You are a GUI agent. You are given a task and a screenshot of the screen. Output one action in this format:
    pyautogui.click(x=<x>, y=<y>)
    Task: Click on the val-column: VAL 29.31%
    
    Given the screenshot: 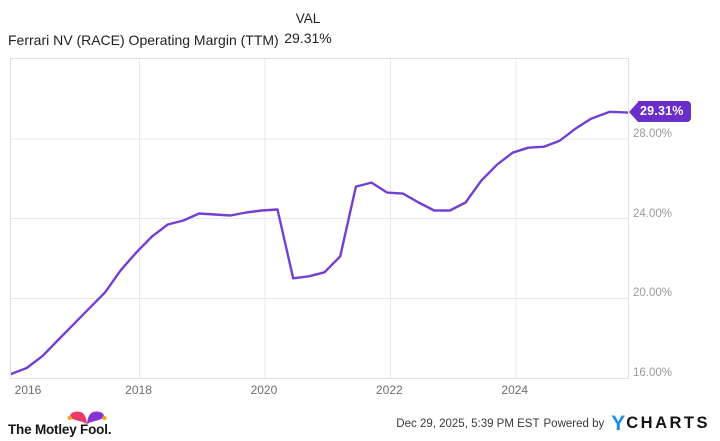 What is the action you would take?
    pyautogui.click(x=308, y=28)
    